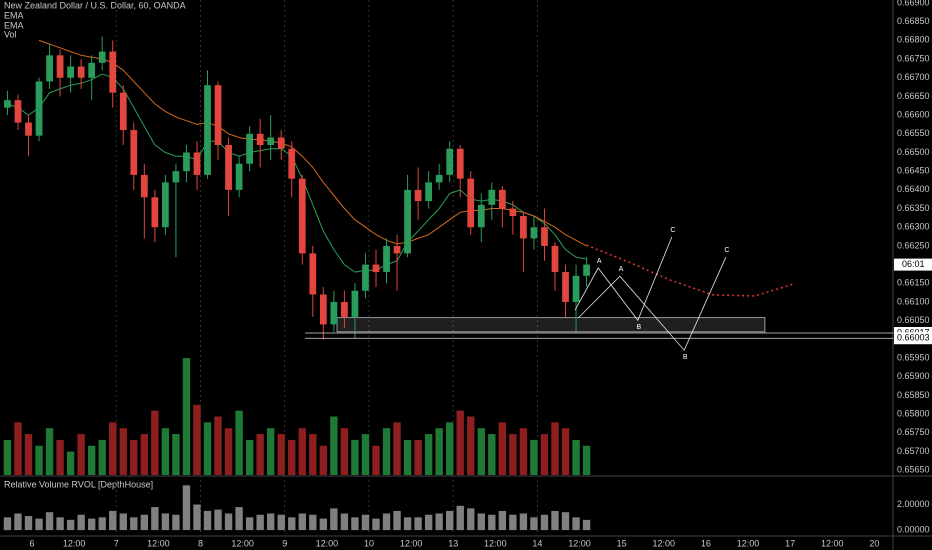 Image resolution: width=932 pixels, height=550 pixels. I want to click on pattern-label: B, so click(685, 357).